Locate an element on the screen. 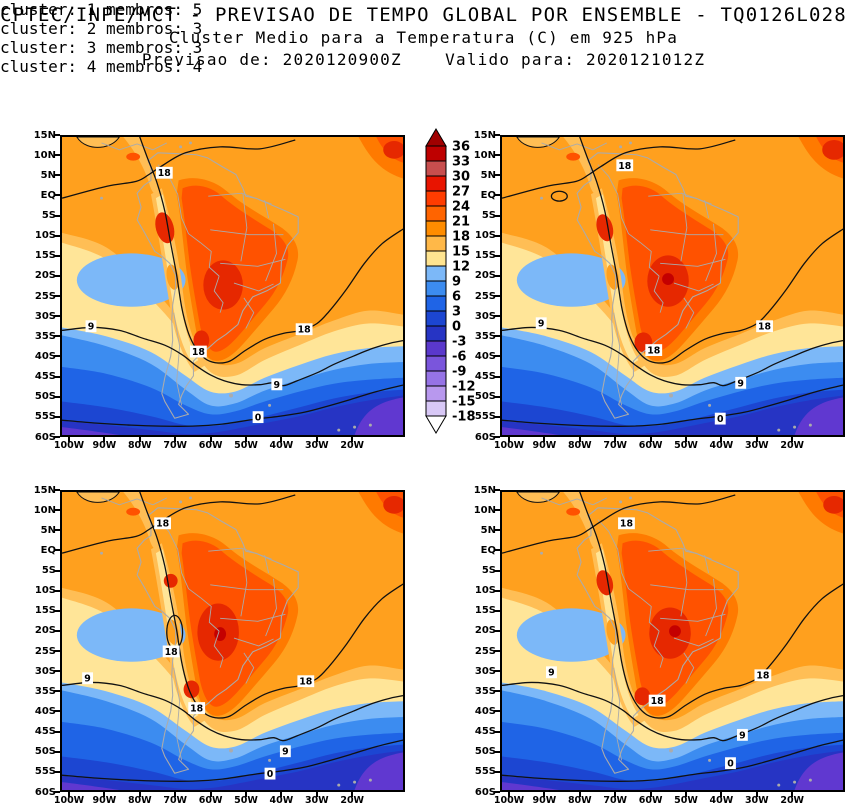 The image size is (847, 803). colorbar-tick-label: 12 is located at coordinates (461, 267).